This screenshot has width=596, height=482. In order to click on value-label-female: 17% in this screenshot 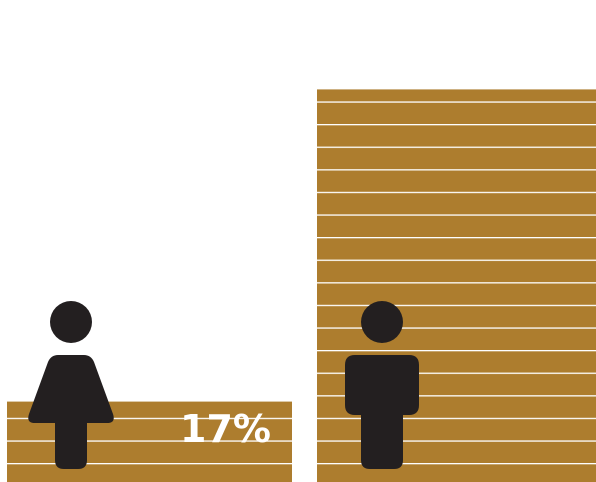, I will do `click(225, 429)`.